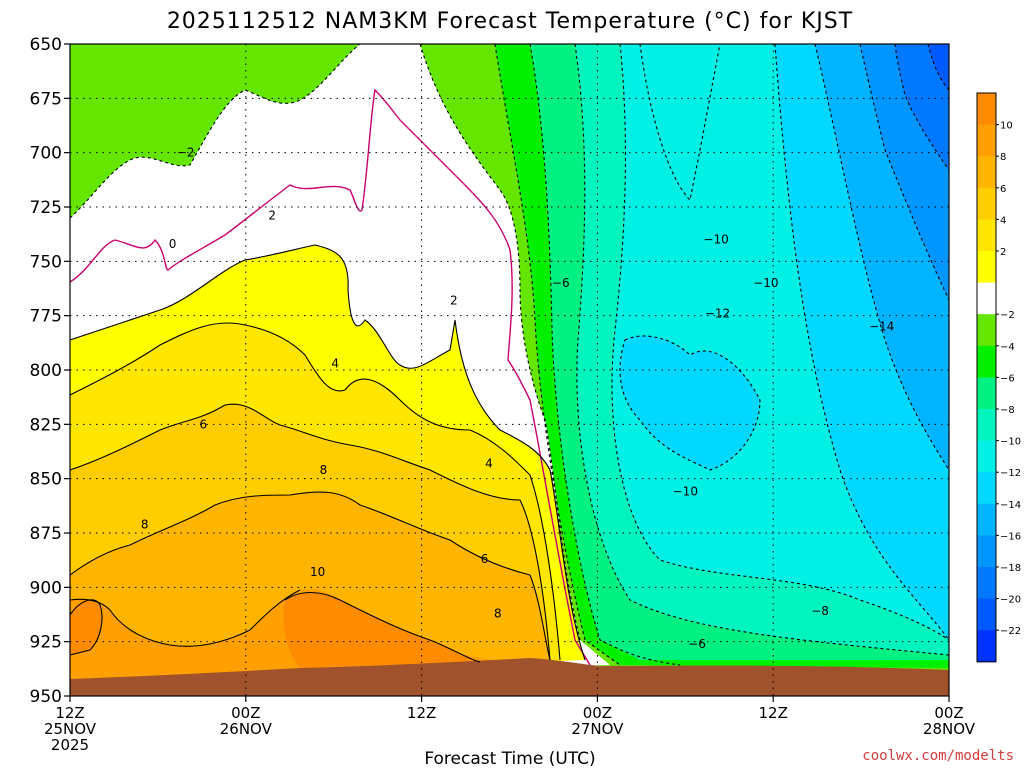 The image size is (1024, 768). What do you see at coordinates (46, 317) in the screenshot?
I see `y-tick-label-775: 775` at bounding box center [46, 317].